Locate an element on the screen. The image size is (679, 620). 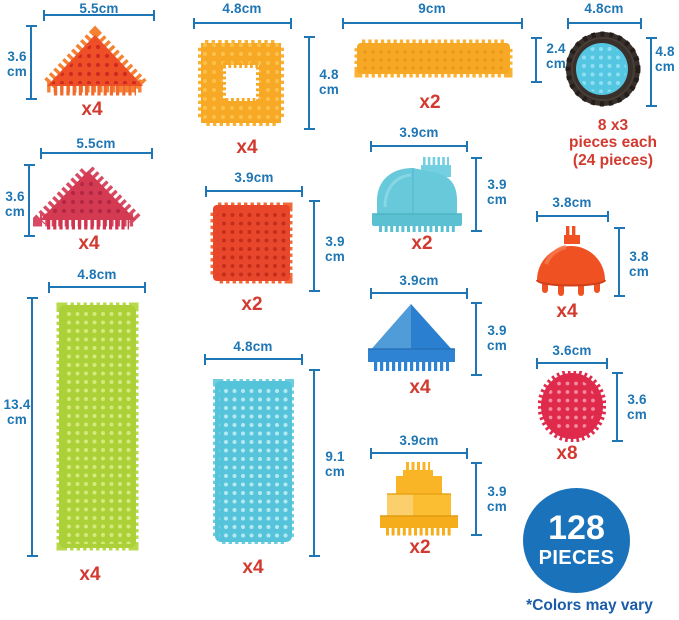
blue-rect-piece-icon is located at coordinates (253, 461).